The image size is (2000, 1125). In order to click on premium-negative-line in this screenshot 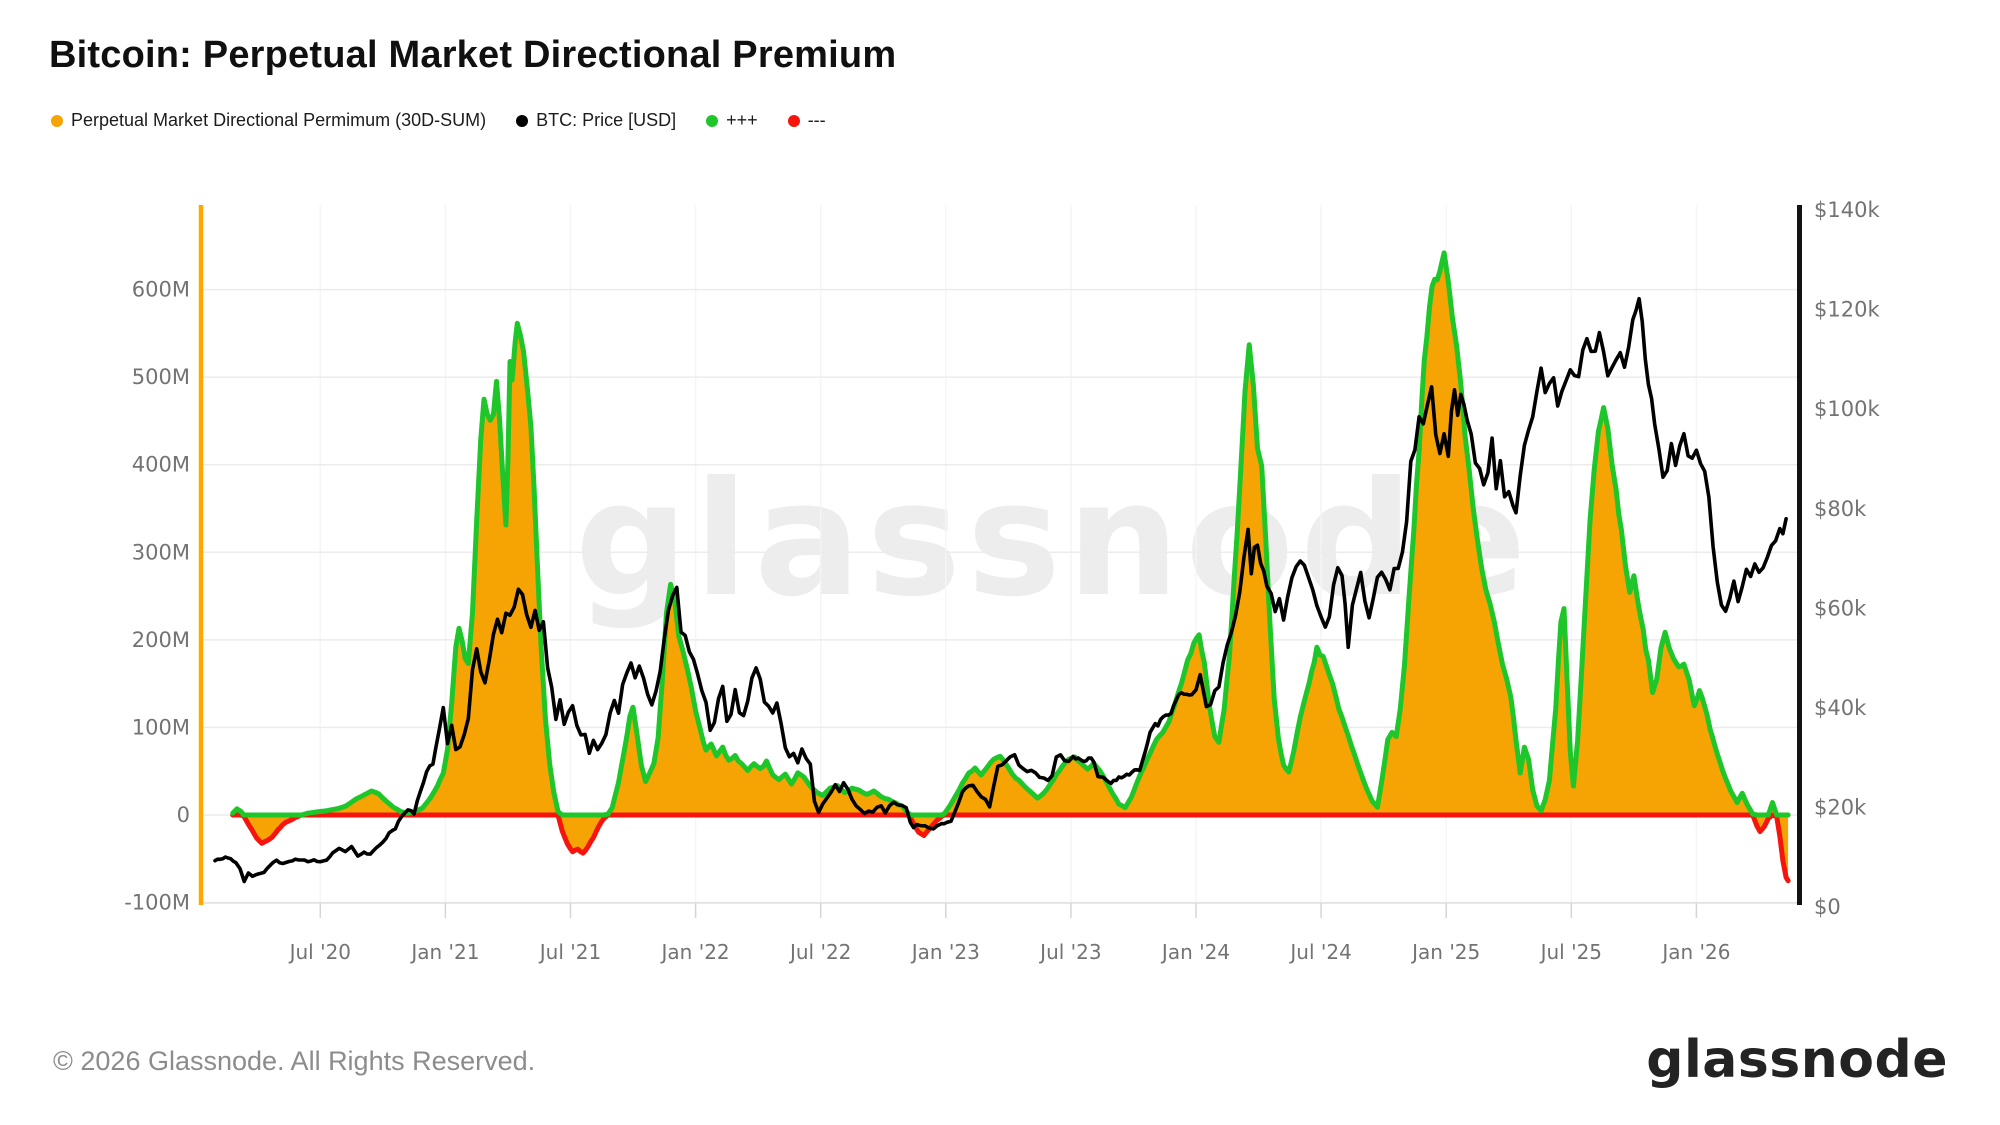, I will do `click(1010, 848)`.